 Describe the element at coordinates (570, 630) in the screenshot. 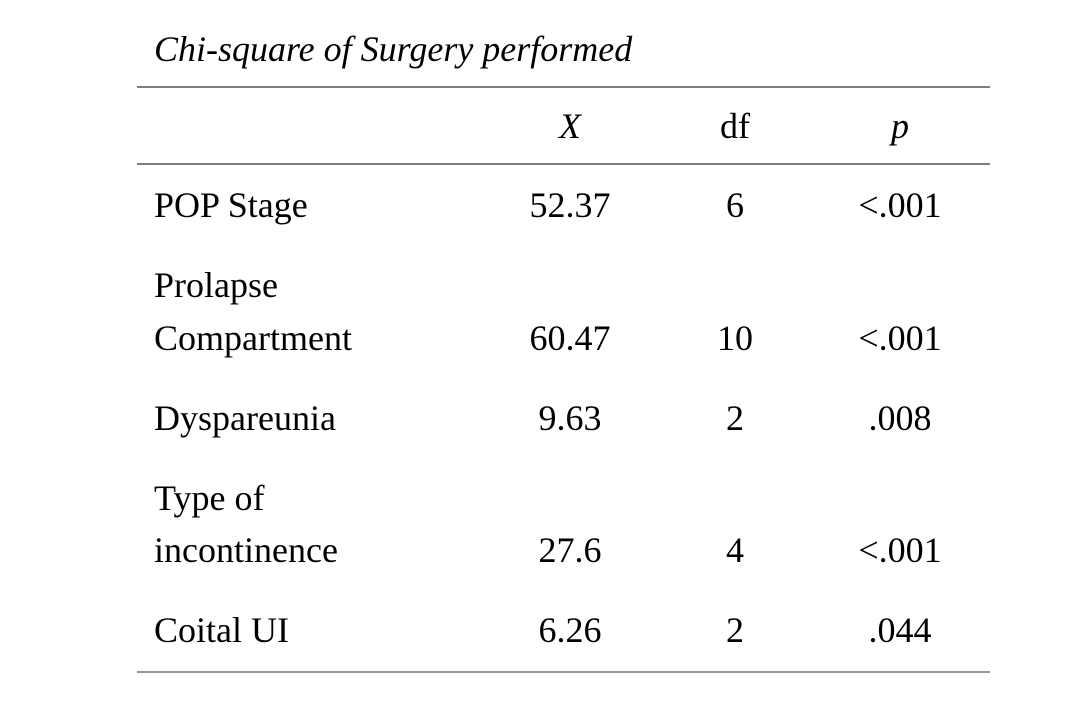

I see `x-value: 6.26` at that location.